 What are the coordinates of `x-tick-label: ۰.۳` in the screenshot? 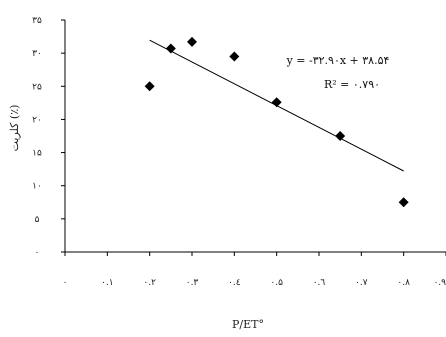 It's located at (192, 283).